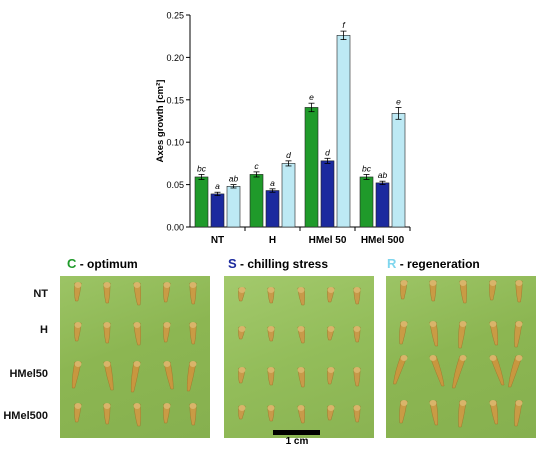  I want to click on panel-title-optimum: C - optimum, so click(102, 263).